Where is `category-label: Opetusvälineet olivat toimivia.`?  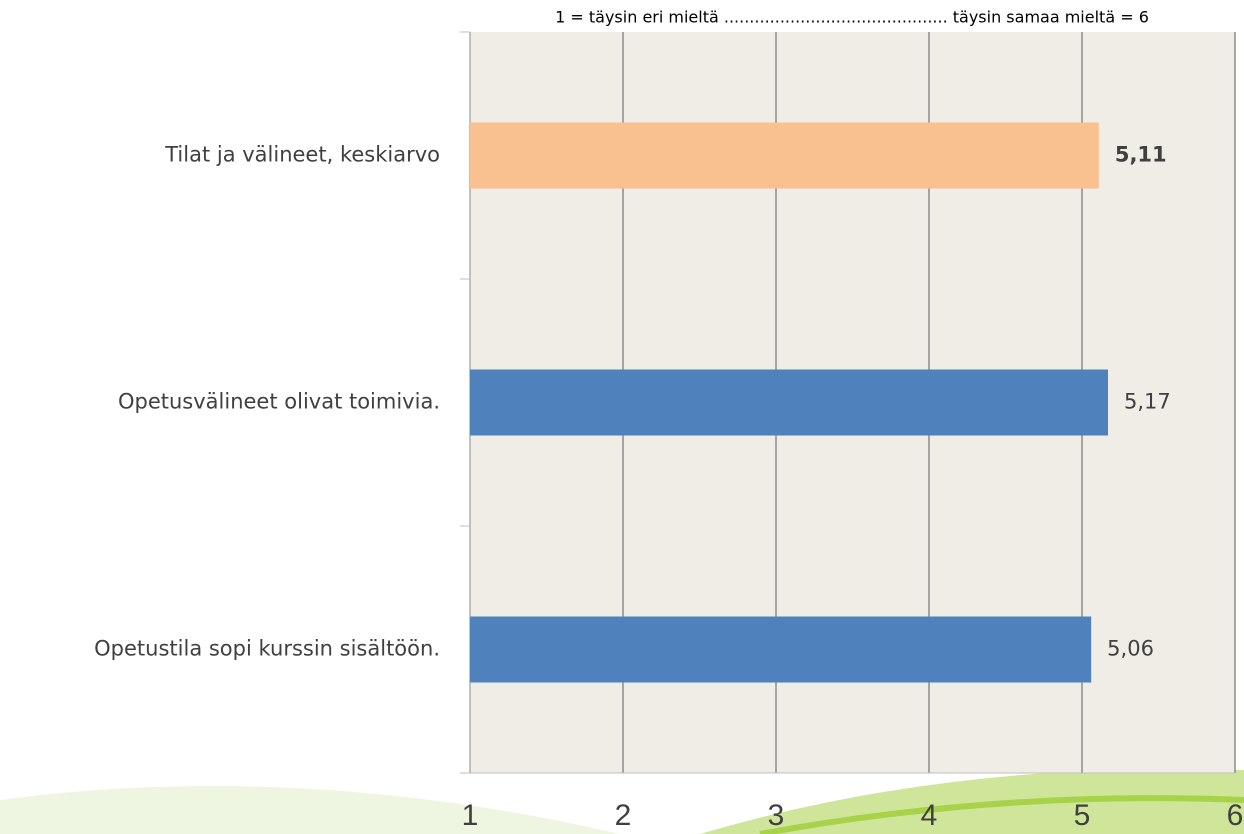 category-label: Opetusvälineet olivat toimivia. is located at coordinates (279, 402).